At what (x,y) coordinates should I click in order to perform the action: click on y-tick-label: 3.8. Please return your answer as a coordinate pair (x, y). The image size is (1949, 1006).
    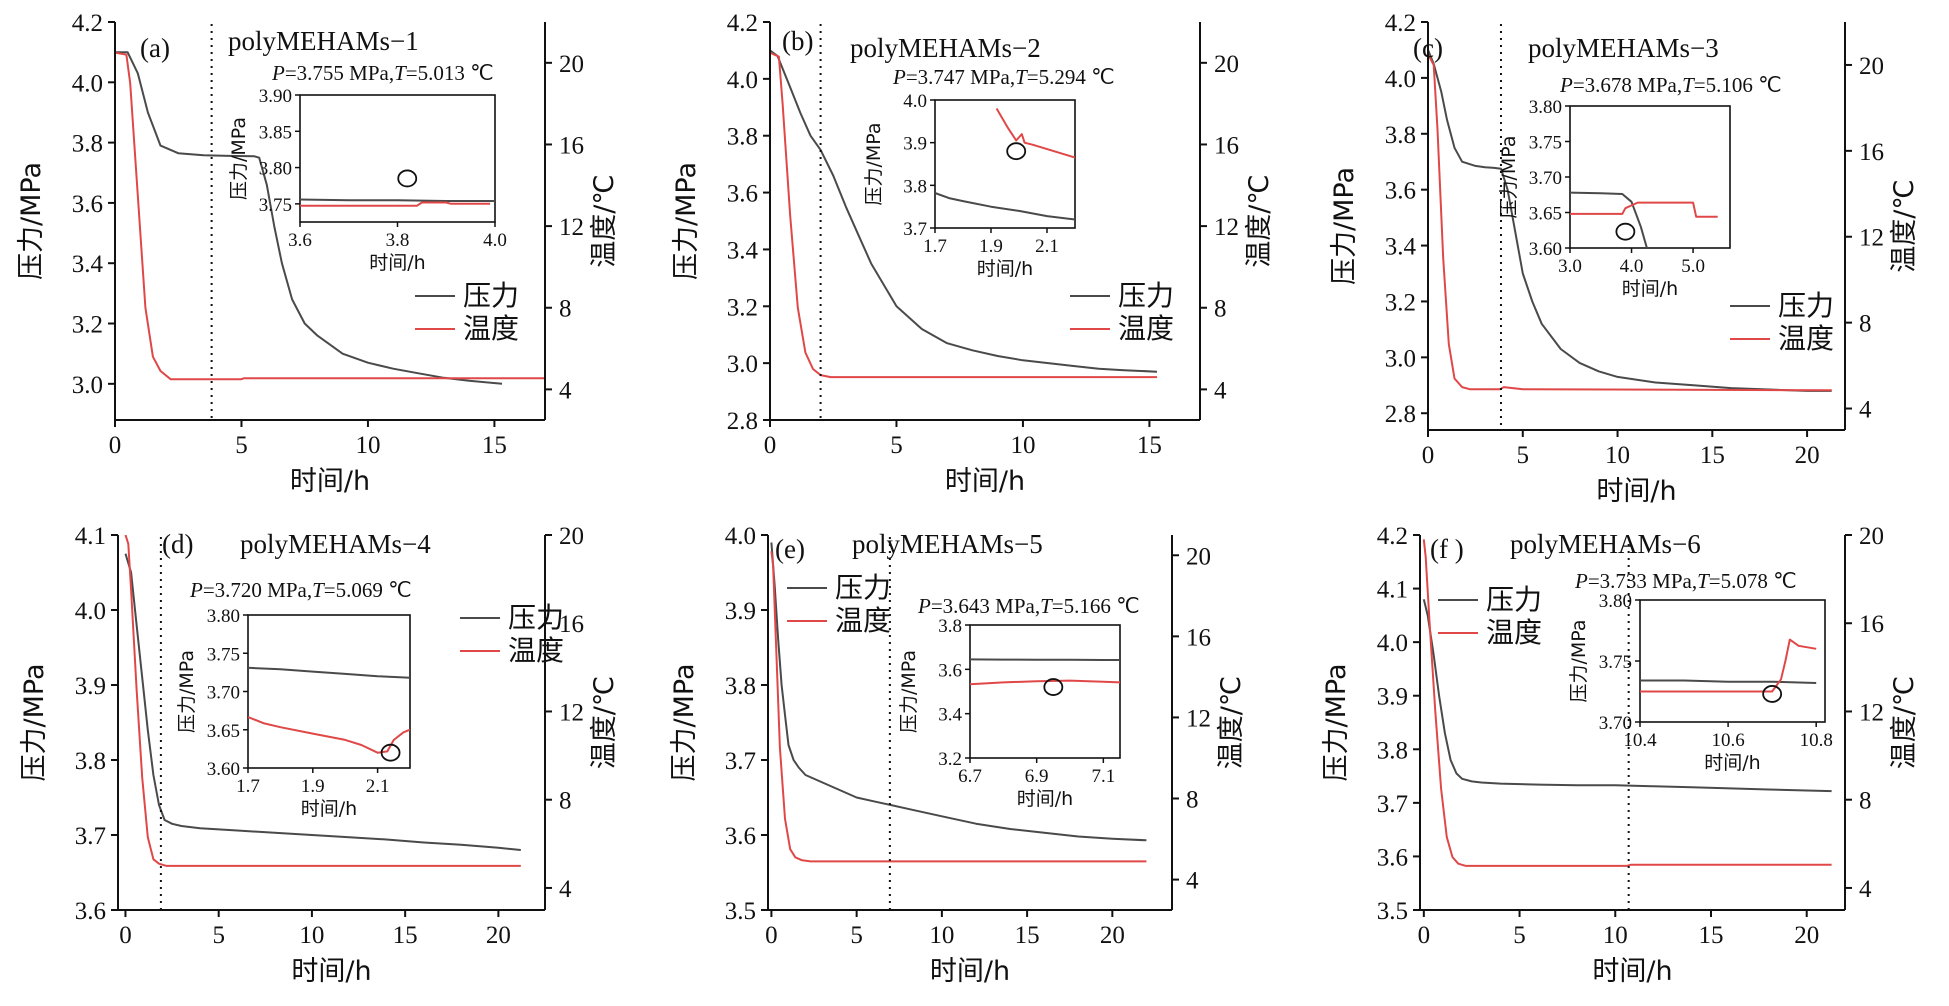
    Looking at the image, I should click on (90, 761).